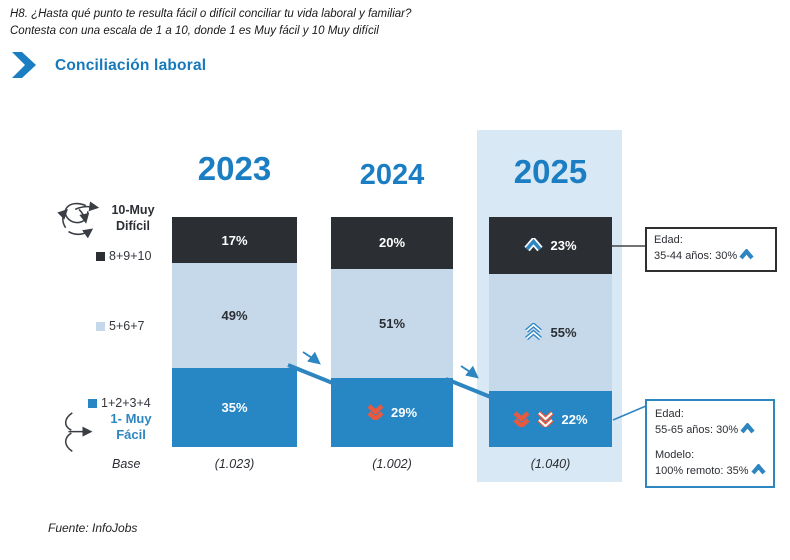 This screenshot has height=560, width=790. Describe the element at coordinates (404, 412) in the screenshot. I see `segment-value-label: 29%` at that location.